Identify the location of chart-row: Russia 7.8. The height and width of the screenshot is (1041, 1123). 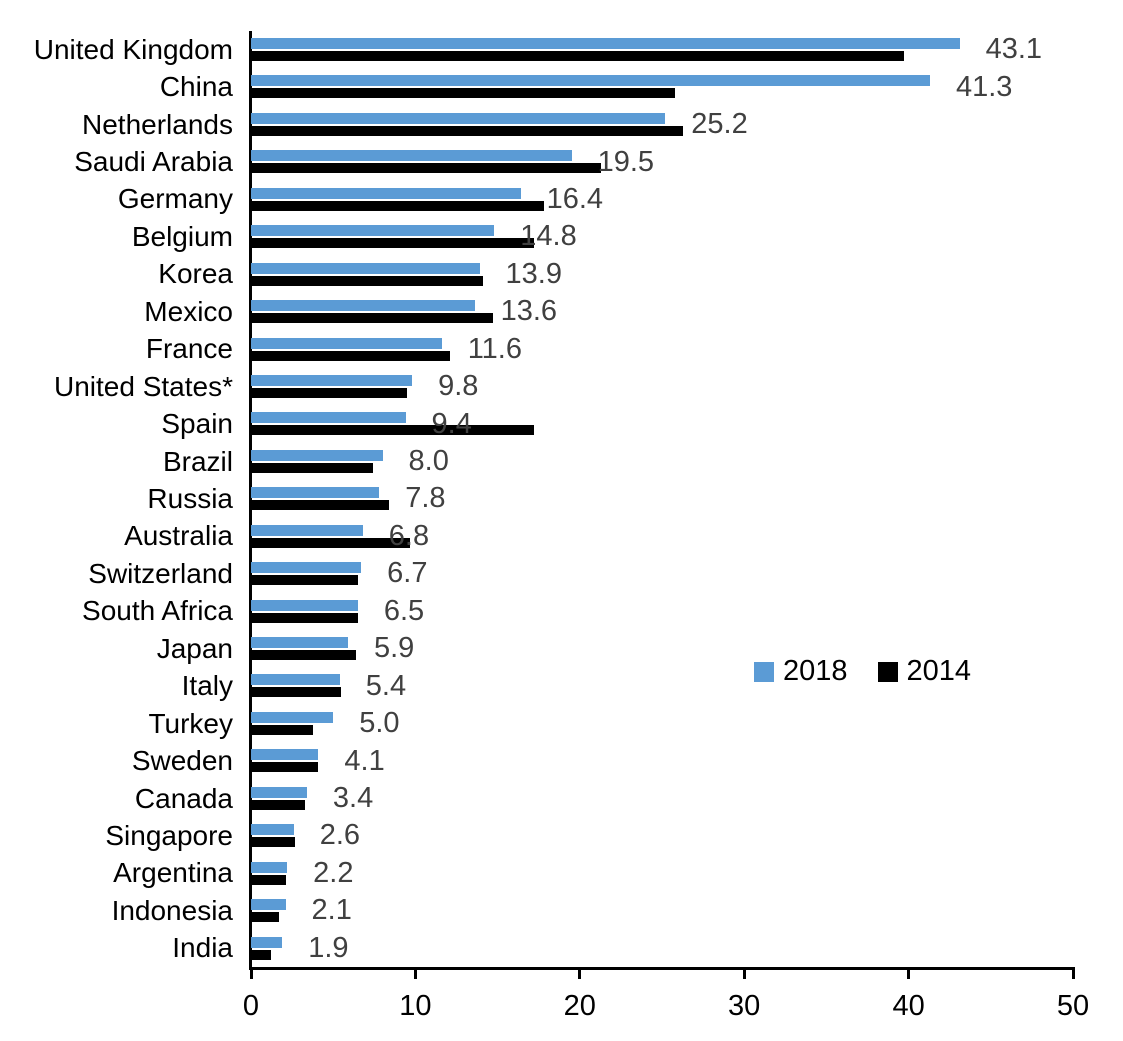
(561, 498).